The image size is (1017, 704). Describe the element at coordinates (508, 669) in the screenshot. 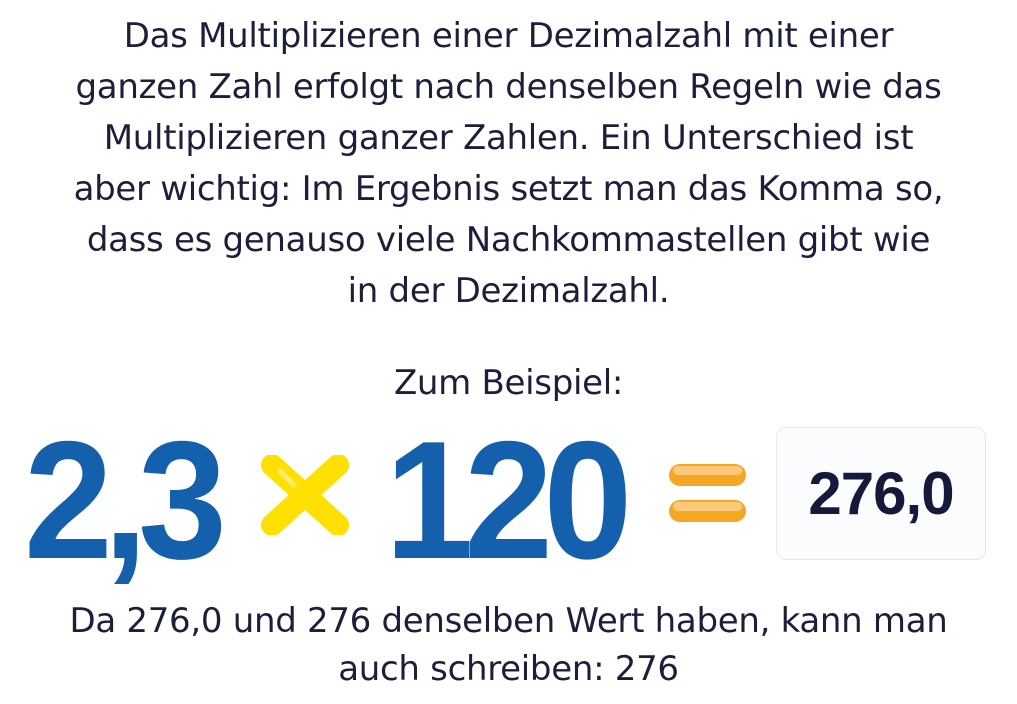

I see `text-line: auch schreiben: 276` at that location.